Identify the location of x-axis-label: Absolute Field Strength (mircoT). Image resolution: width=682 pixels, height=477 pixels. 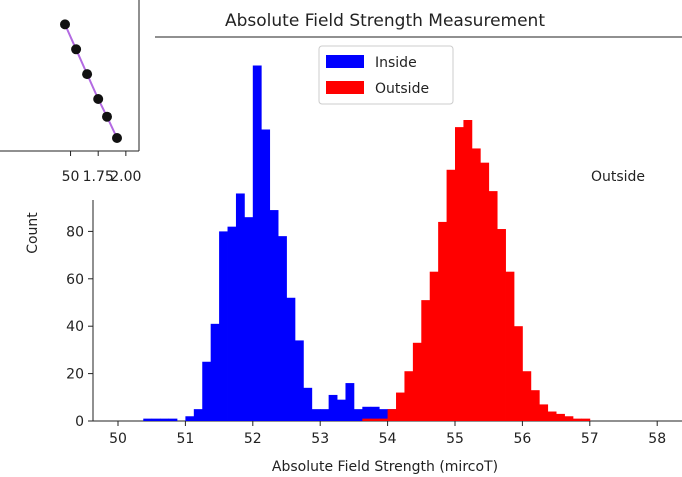
(385, 467).